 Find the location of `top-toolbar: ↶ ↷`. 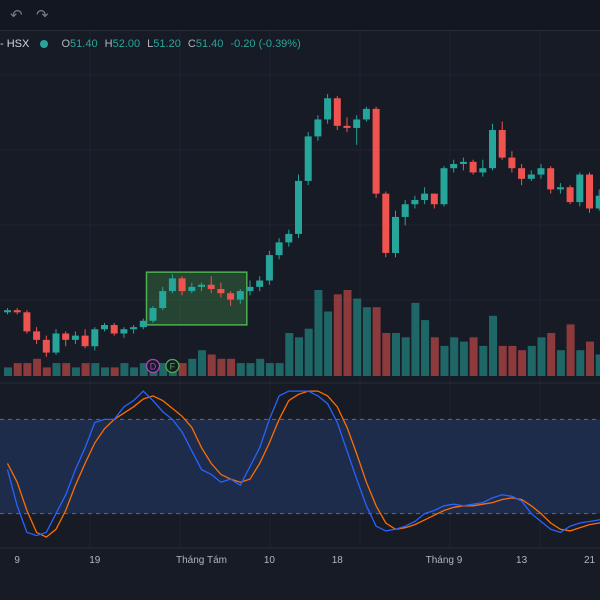

top-toolbar: ↶ ↷ is located at coordinates (300, 15).